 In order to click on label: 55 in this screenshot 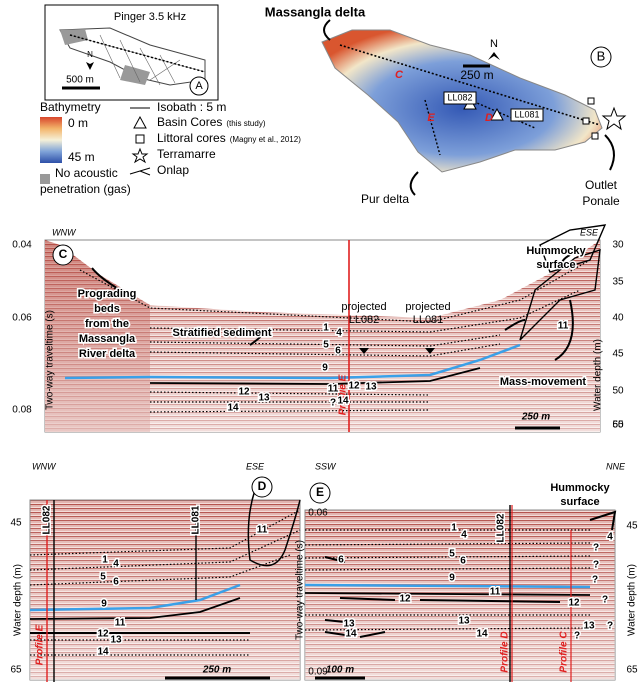, I will do `click(618, 425)`.